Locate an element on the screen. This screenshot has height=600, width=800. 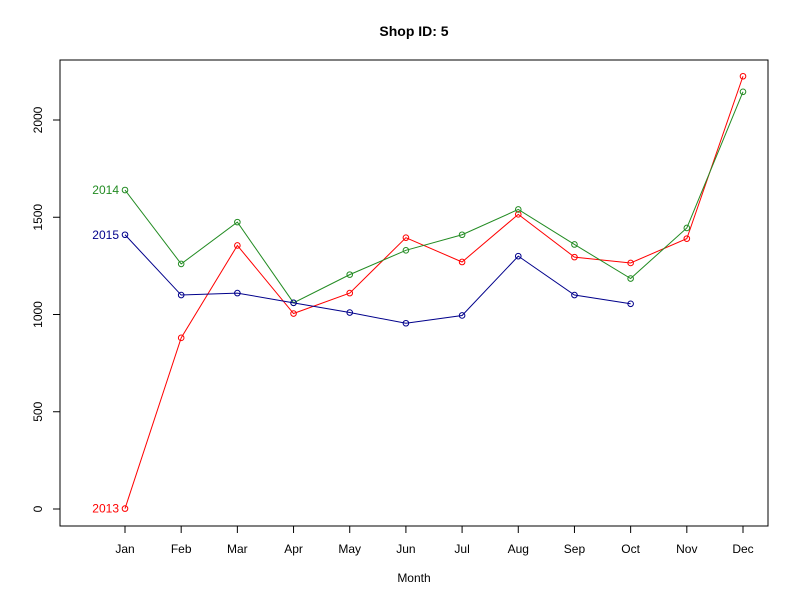
y-tick-label: 2000 is located at coordinates (38, 119).